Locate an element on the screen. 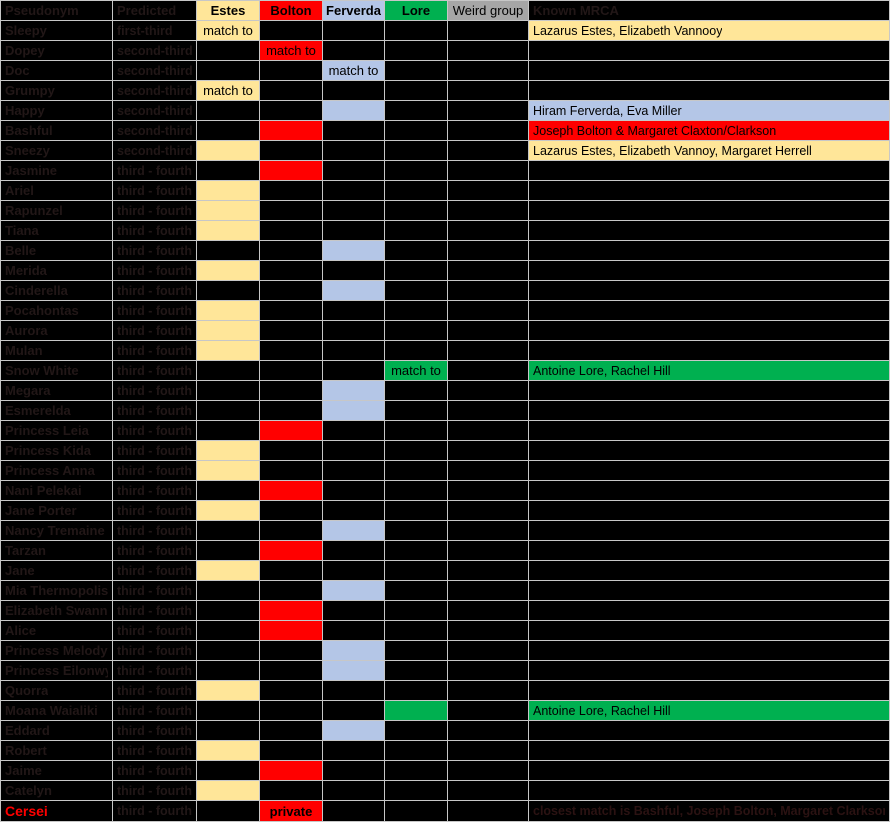 Image resolution: width=890 pixels, height=822 pixels. pseudonym-cell: Snow White is located at coordinates (57, 371).